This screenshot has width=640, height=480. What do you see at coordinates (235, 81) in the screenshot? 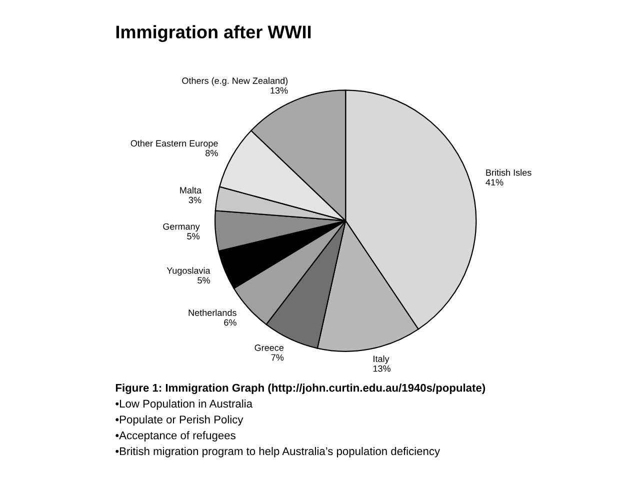
I see `slice-label: Others (e.g. New Zealand)` at bounding box center [235, 81].